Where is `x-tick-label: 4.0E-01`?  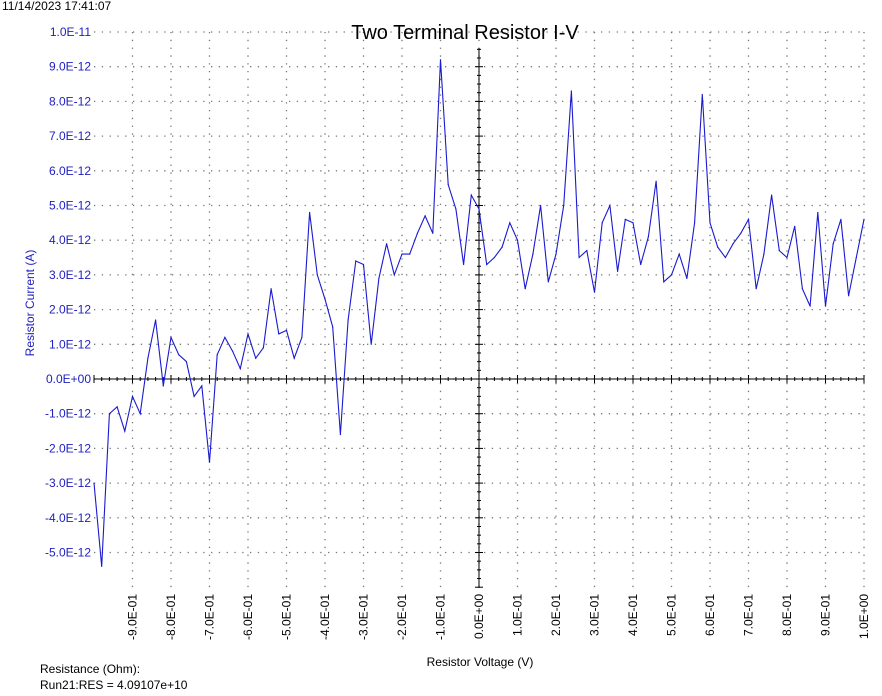 x-tick-label: 4.0E-01 is located at coordinates (633, 615).